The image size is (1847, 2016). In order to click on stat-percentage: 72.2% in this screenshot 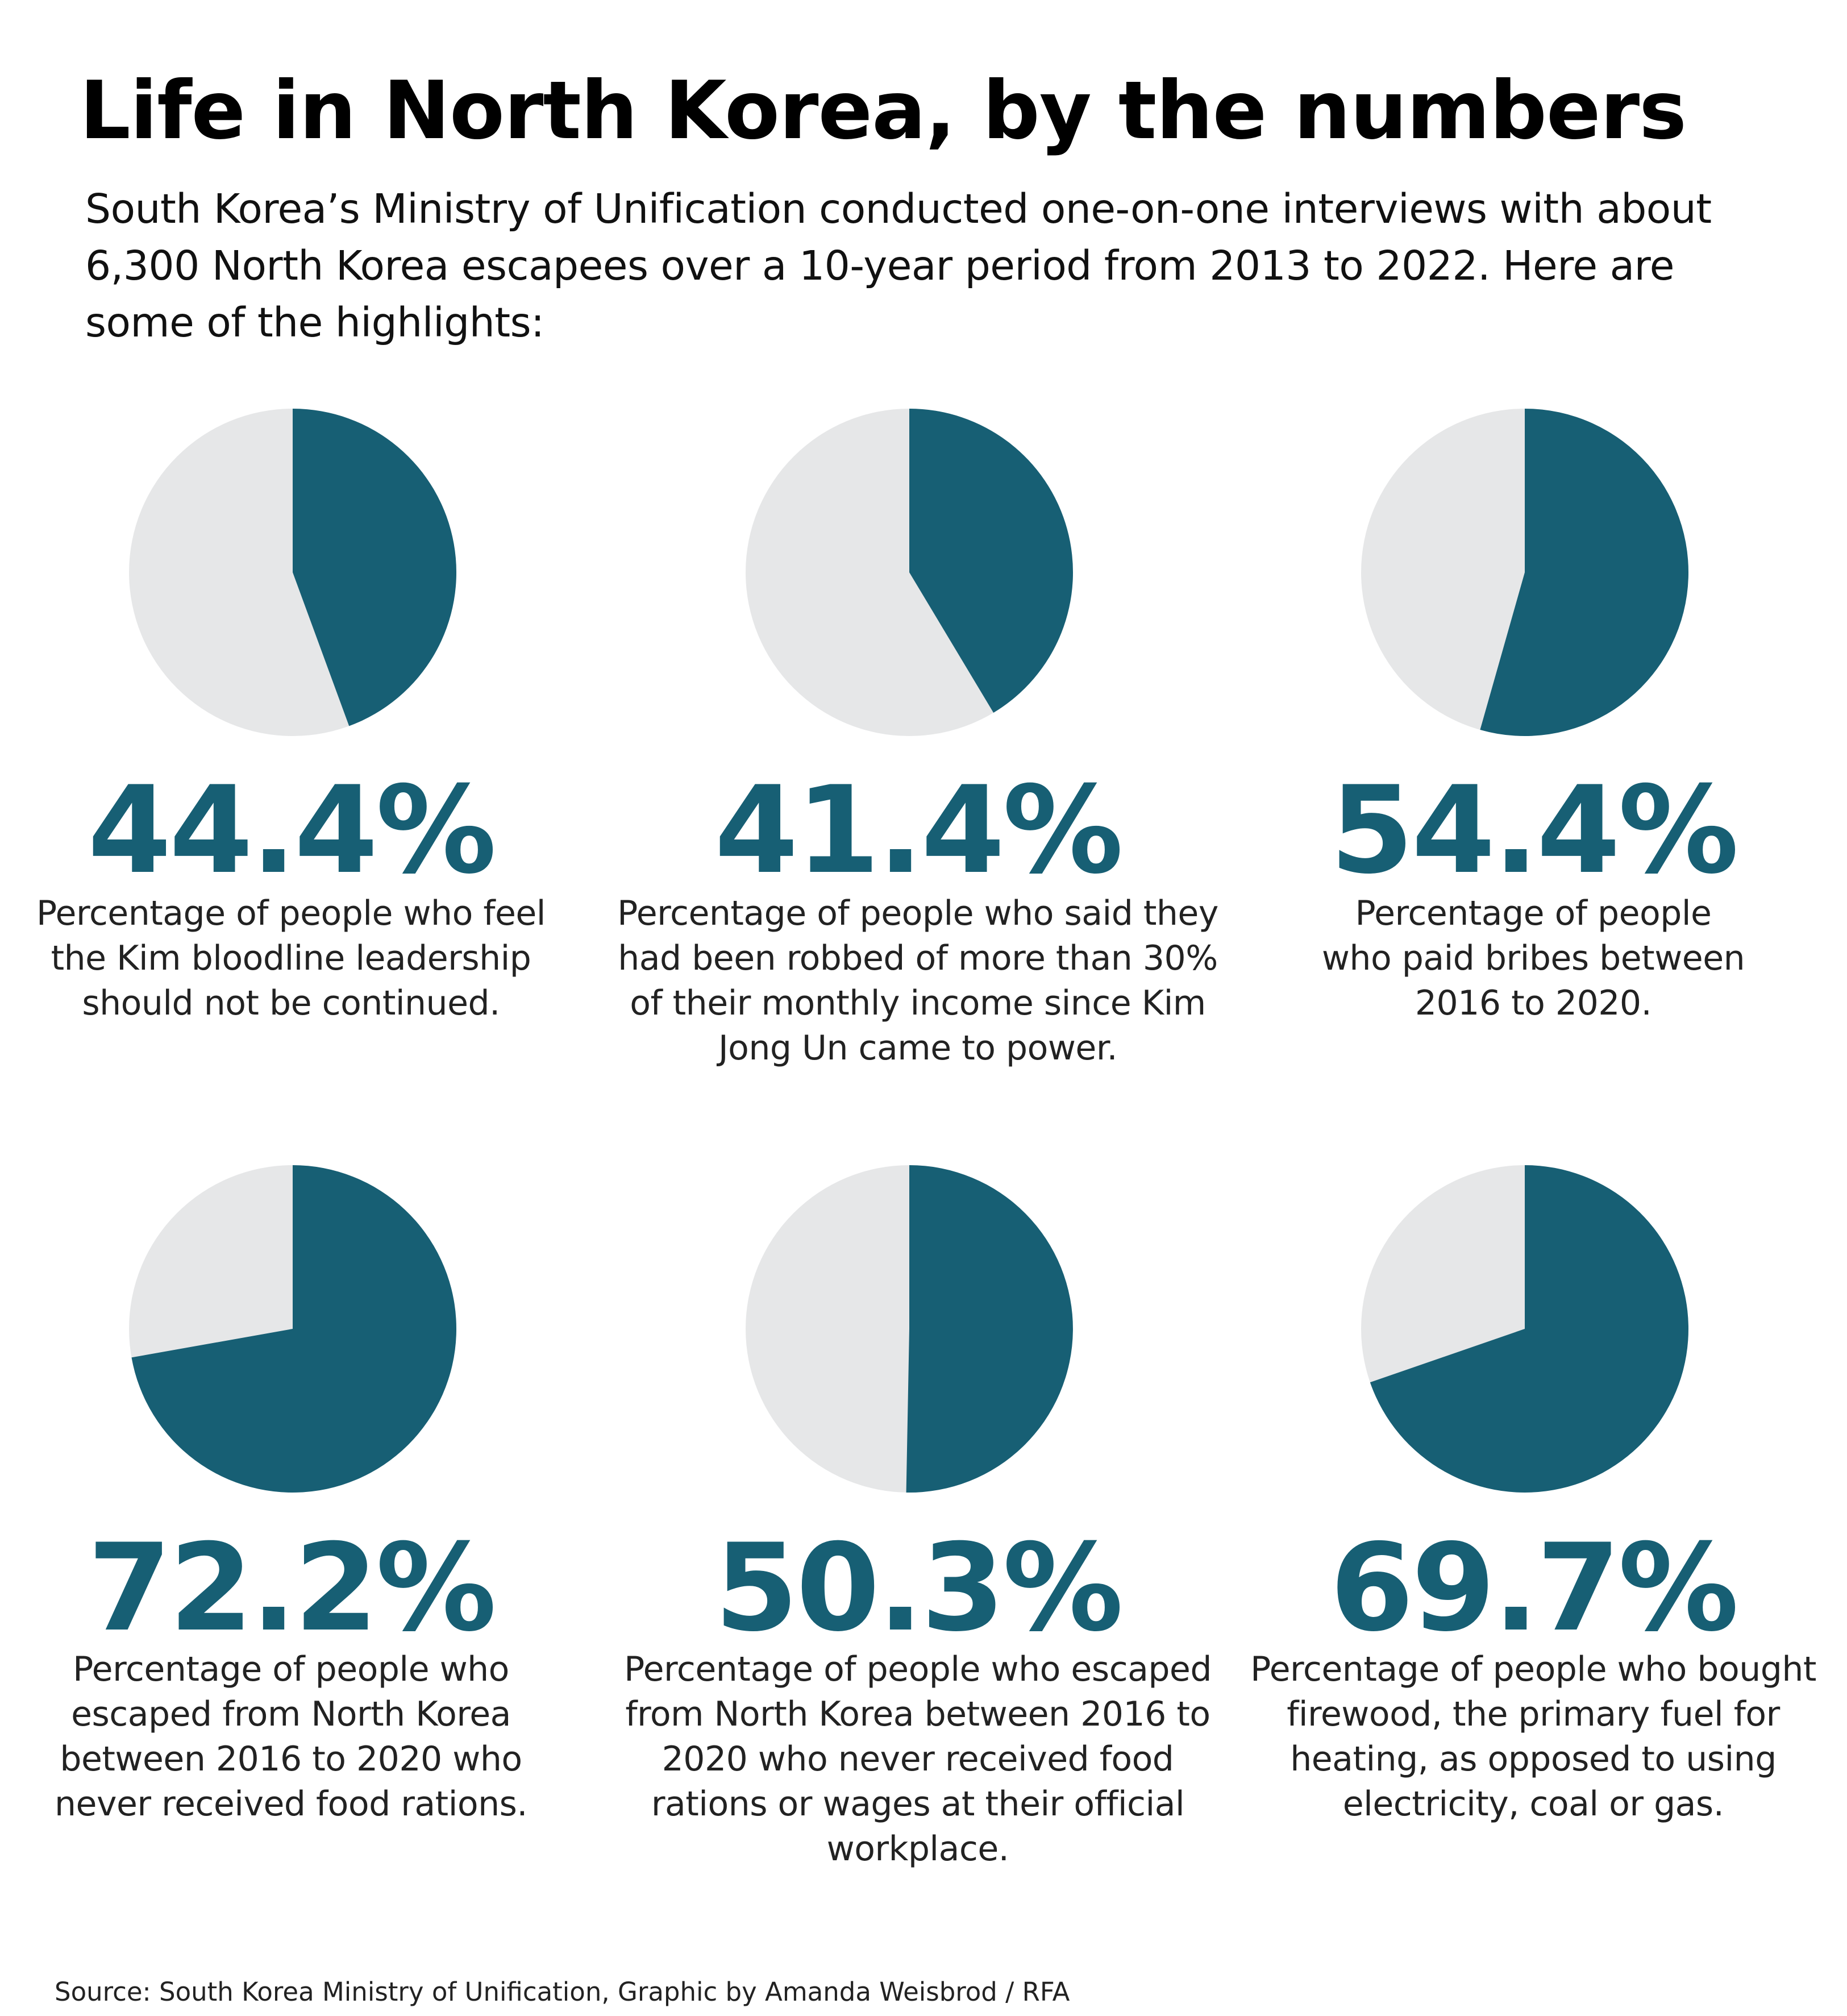, I will do `click(292, 1588)`.